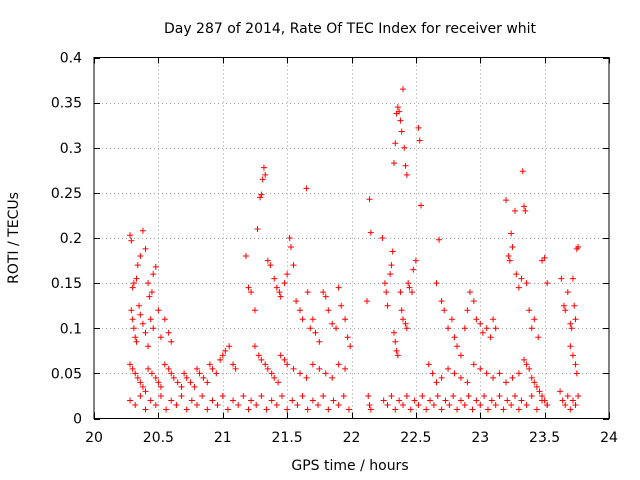 The image size is (640, 480). Describe the element at coordinates (77, 420) in the screenshot. I see `y-tick-label: 0` at that location.